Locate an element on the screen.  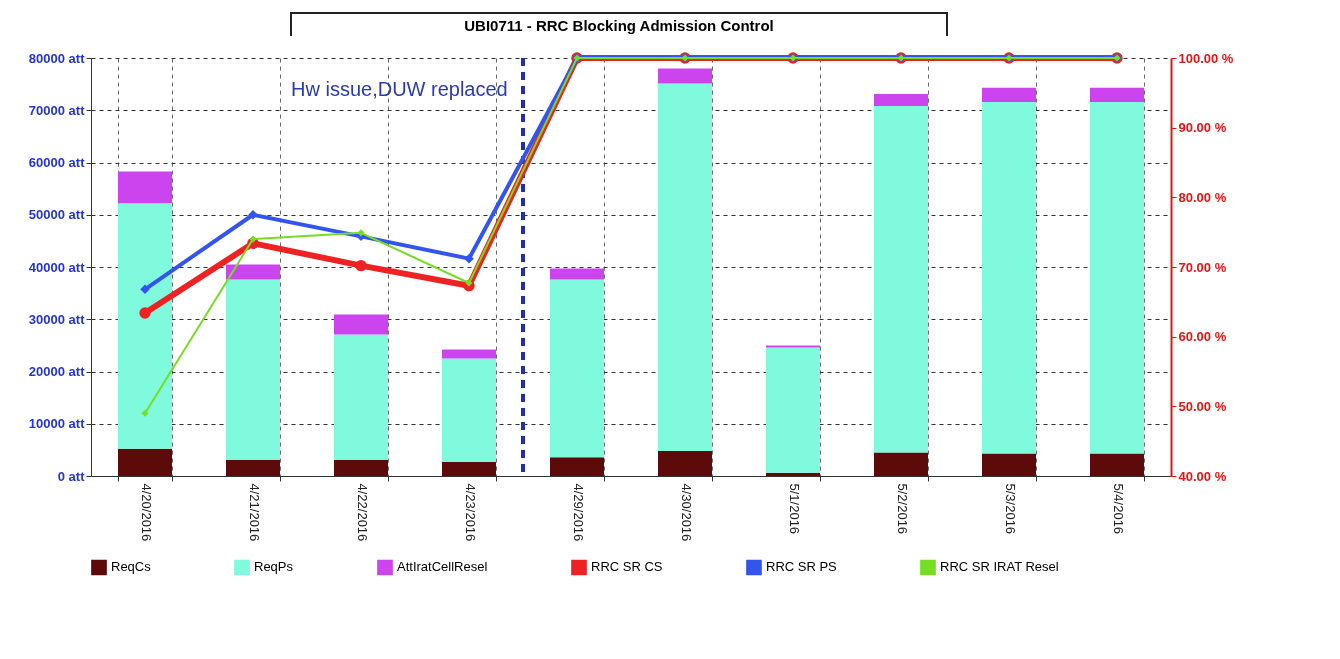
legend-label: RRC SR PS is located at coordinates (802, 567).